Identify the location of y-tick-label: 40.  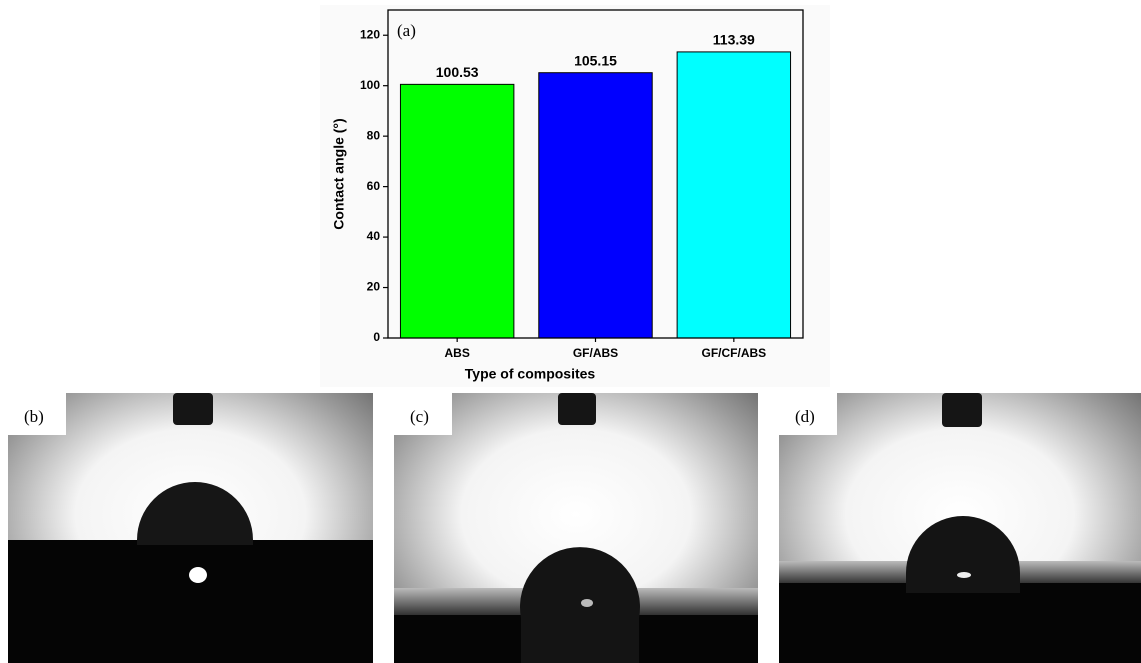
(374, 236).